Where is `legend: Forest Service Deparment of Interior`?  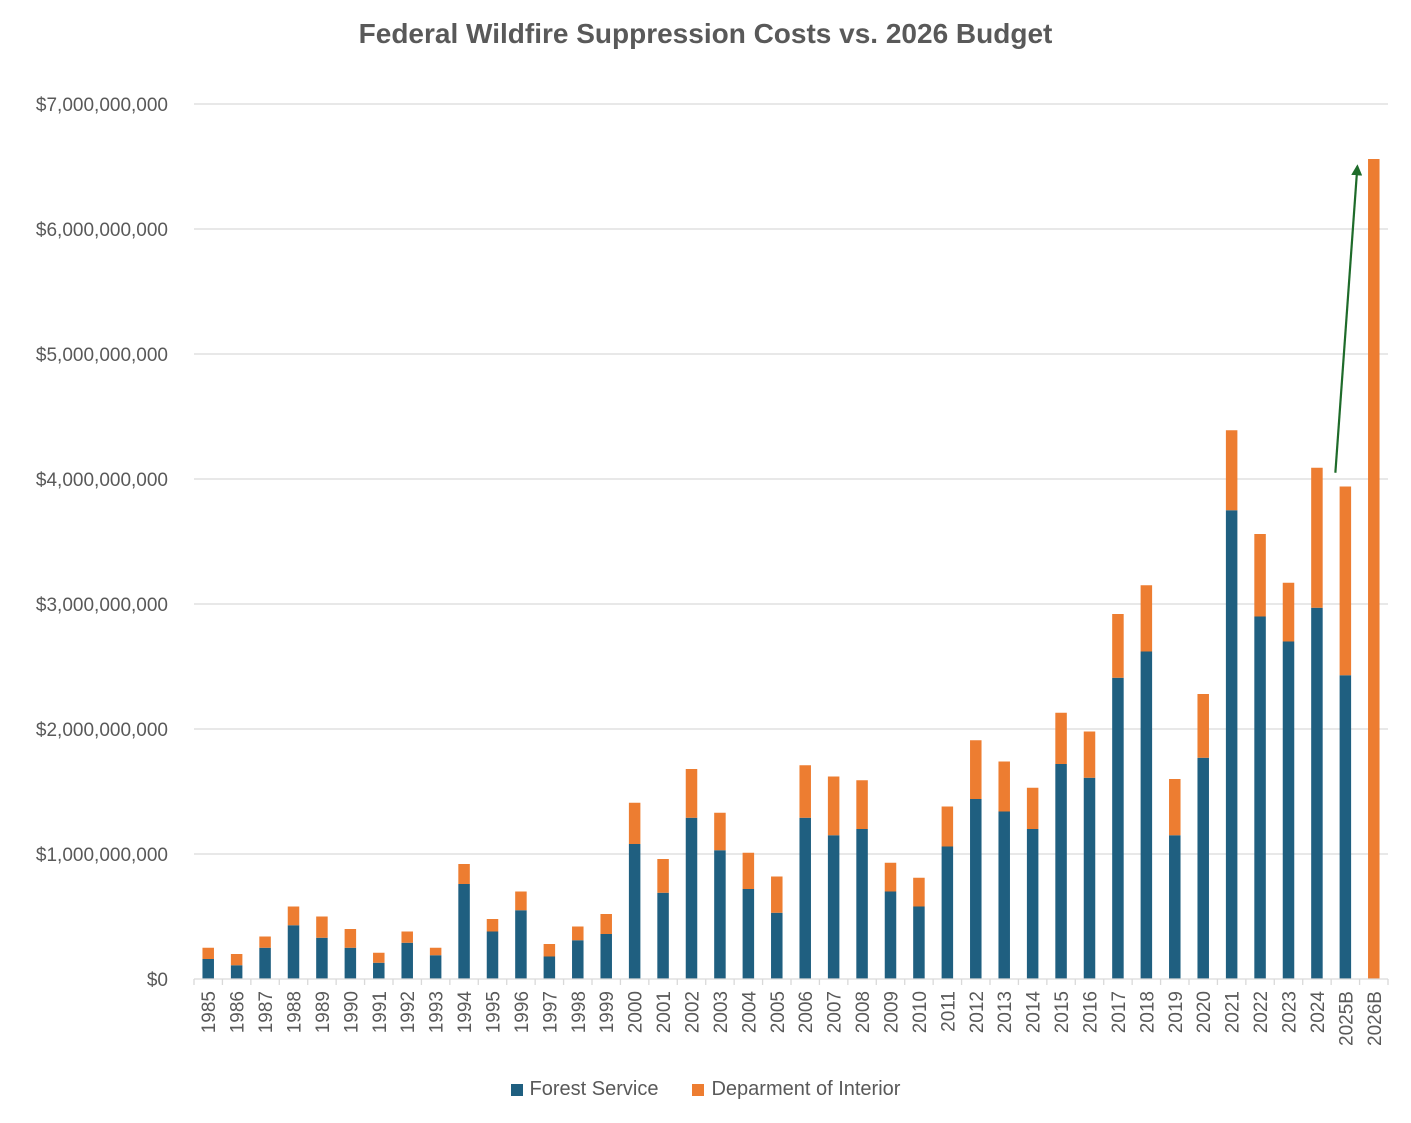
legend: Forest Service Deparment of Interior is located at coordinates (705, 1089).